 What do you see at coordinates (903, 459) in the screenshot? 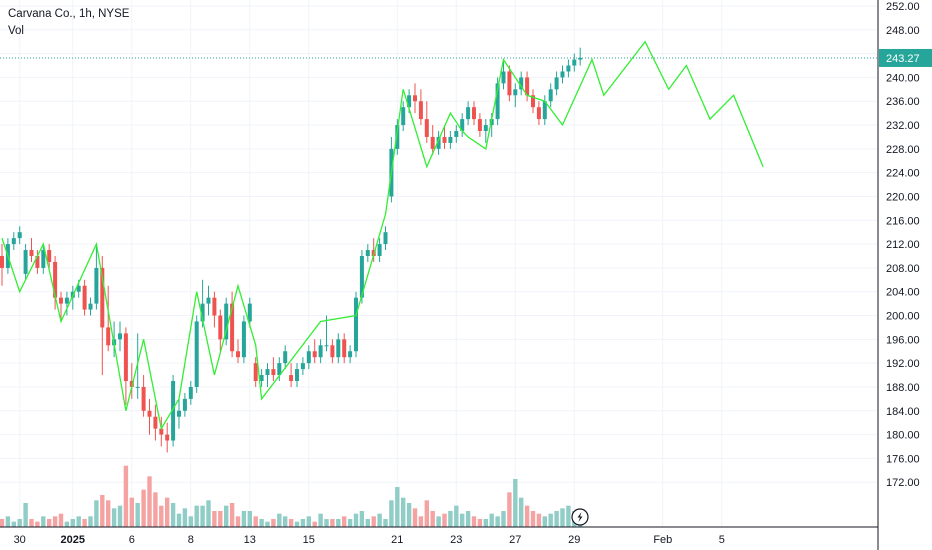
I see `price-tick-label: 176.00` at bounding box center [903, 459].